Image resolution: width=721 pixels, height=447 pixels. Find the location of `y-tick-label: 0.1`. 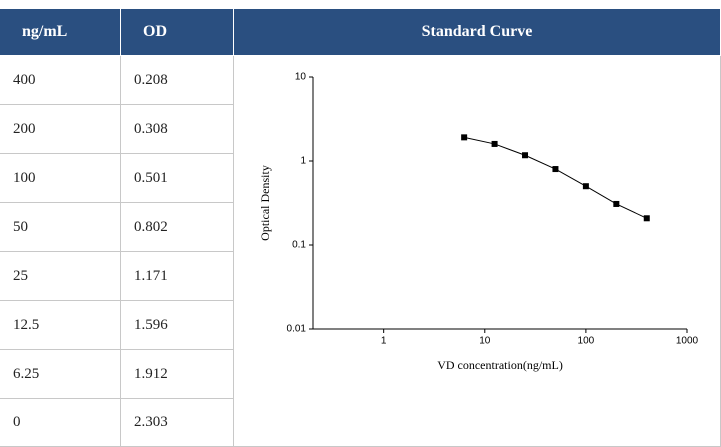

y-tick-label: 0.1 is located at coordinates (299, 245).